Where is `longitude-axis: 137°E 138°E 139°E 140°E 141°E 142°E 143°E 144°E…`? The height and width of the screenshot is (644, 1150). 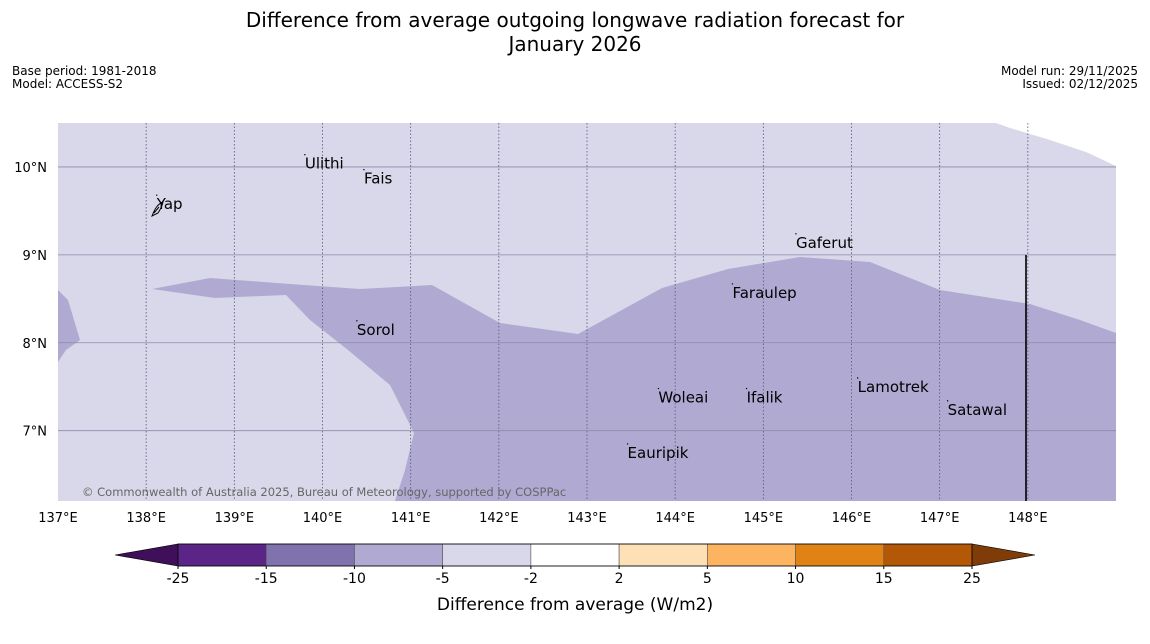
longitude-axis: 137°E 138°E 139°E 140°E 141°E 142°E 143°E 144°E… is located at coordinates (542, 518).